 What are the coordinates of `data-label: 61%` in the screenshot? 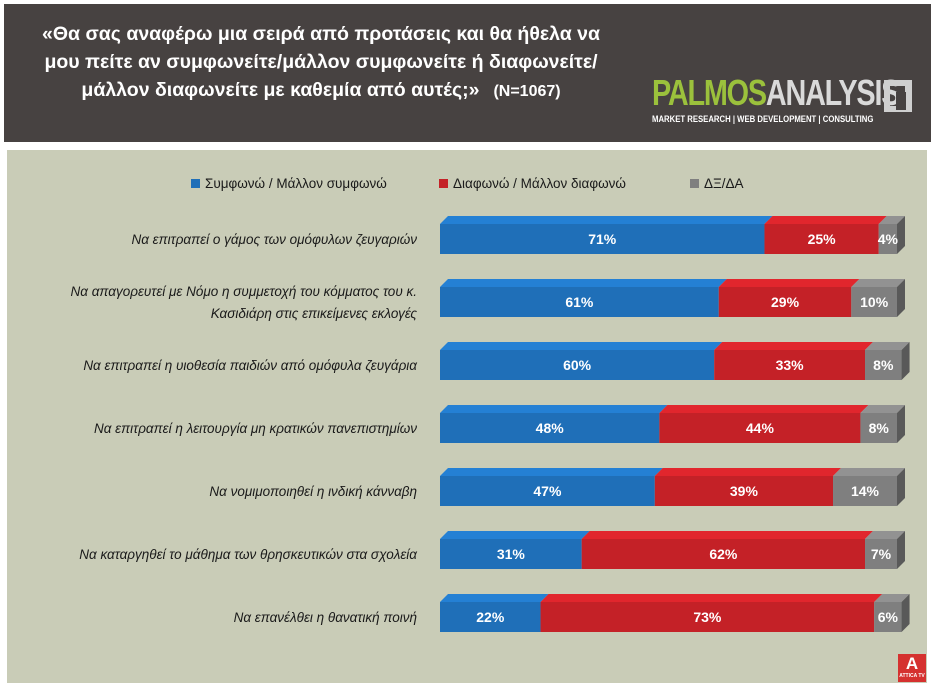 It's located at (579, 302).